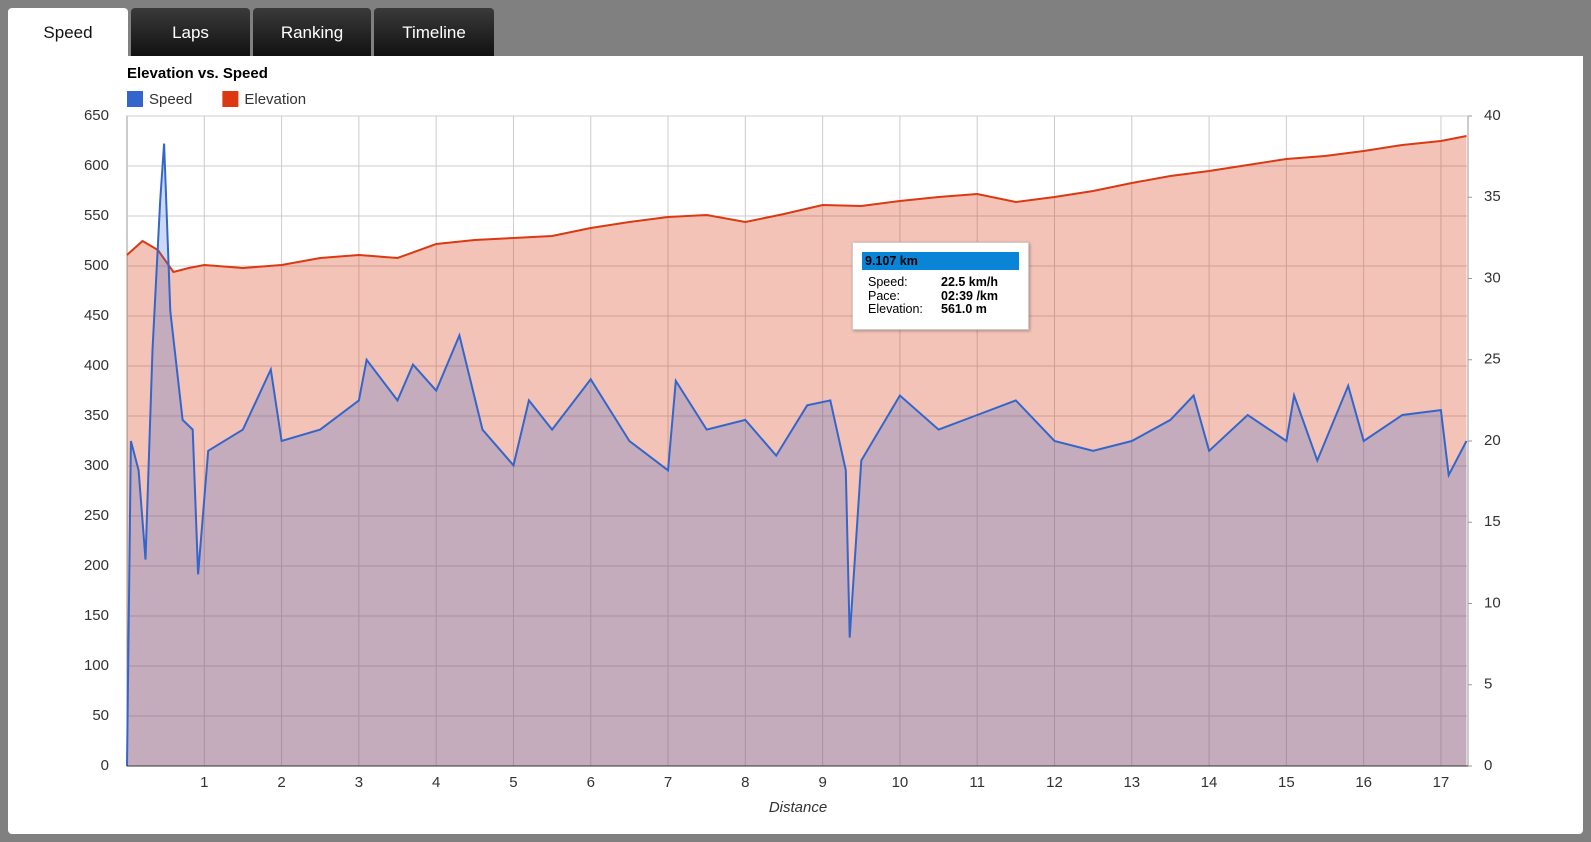  Describe the element at coordinates (1286, 782) in the screenshot. I see `x-tick-label: 15` at that location.